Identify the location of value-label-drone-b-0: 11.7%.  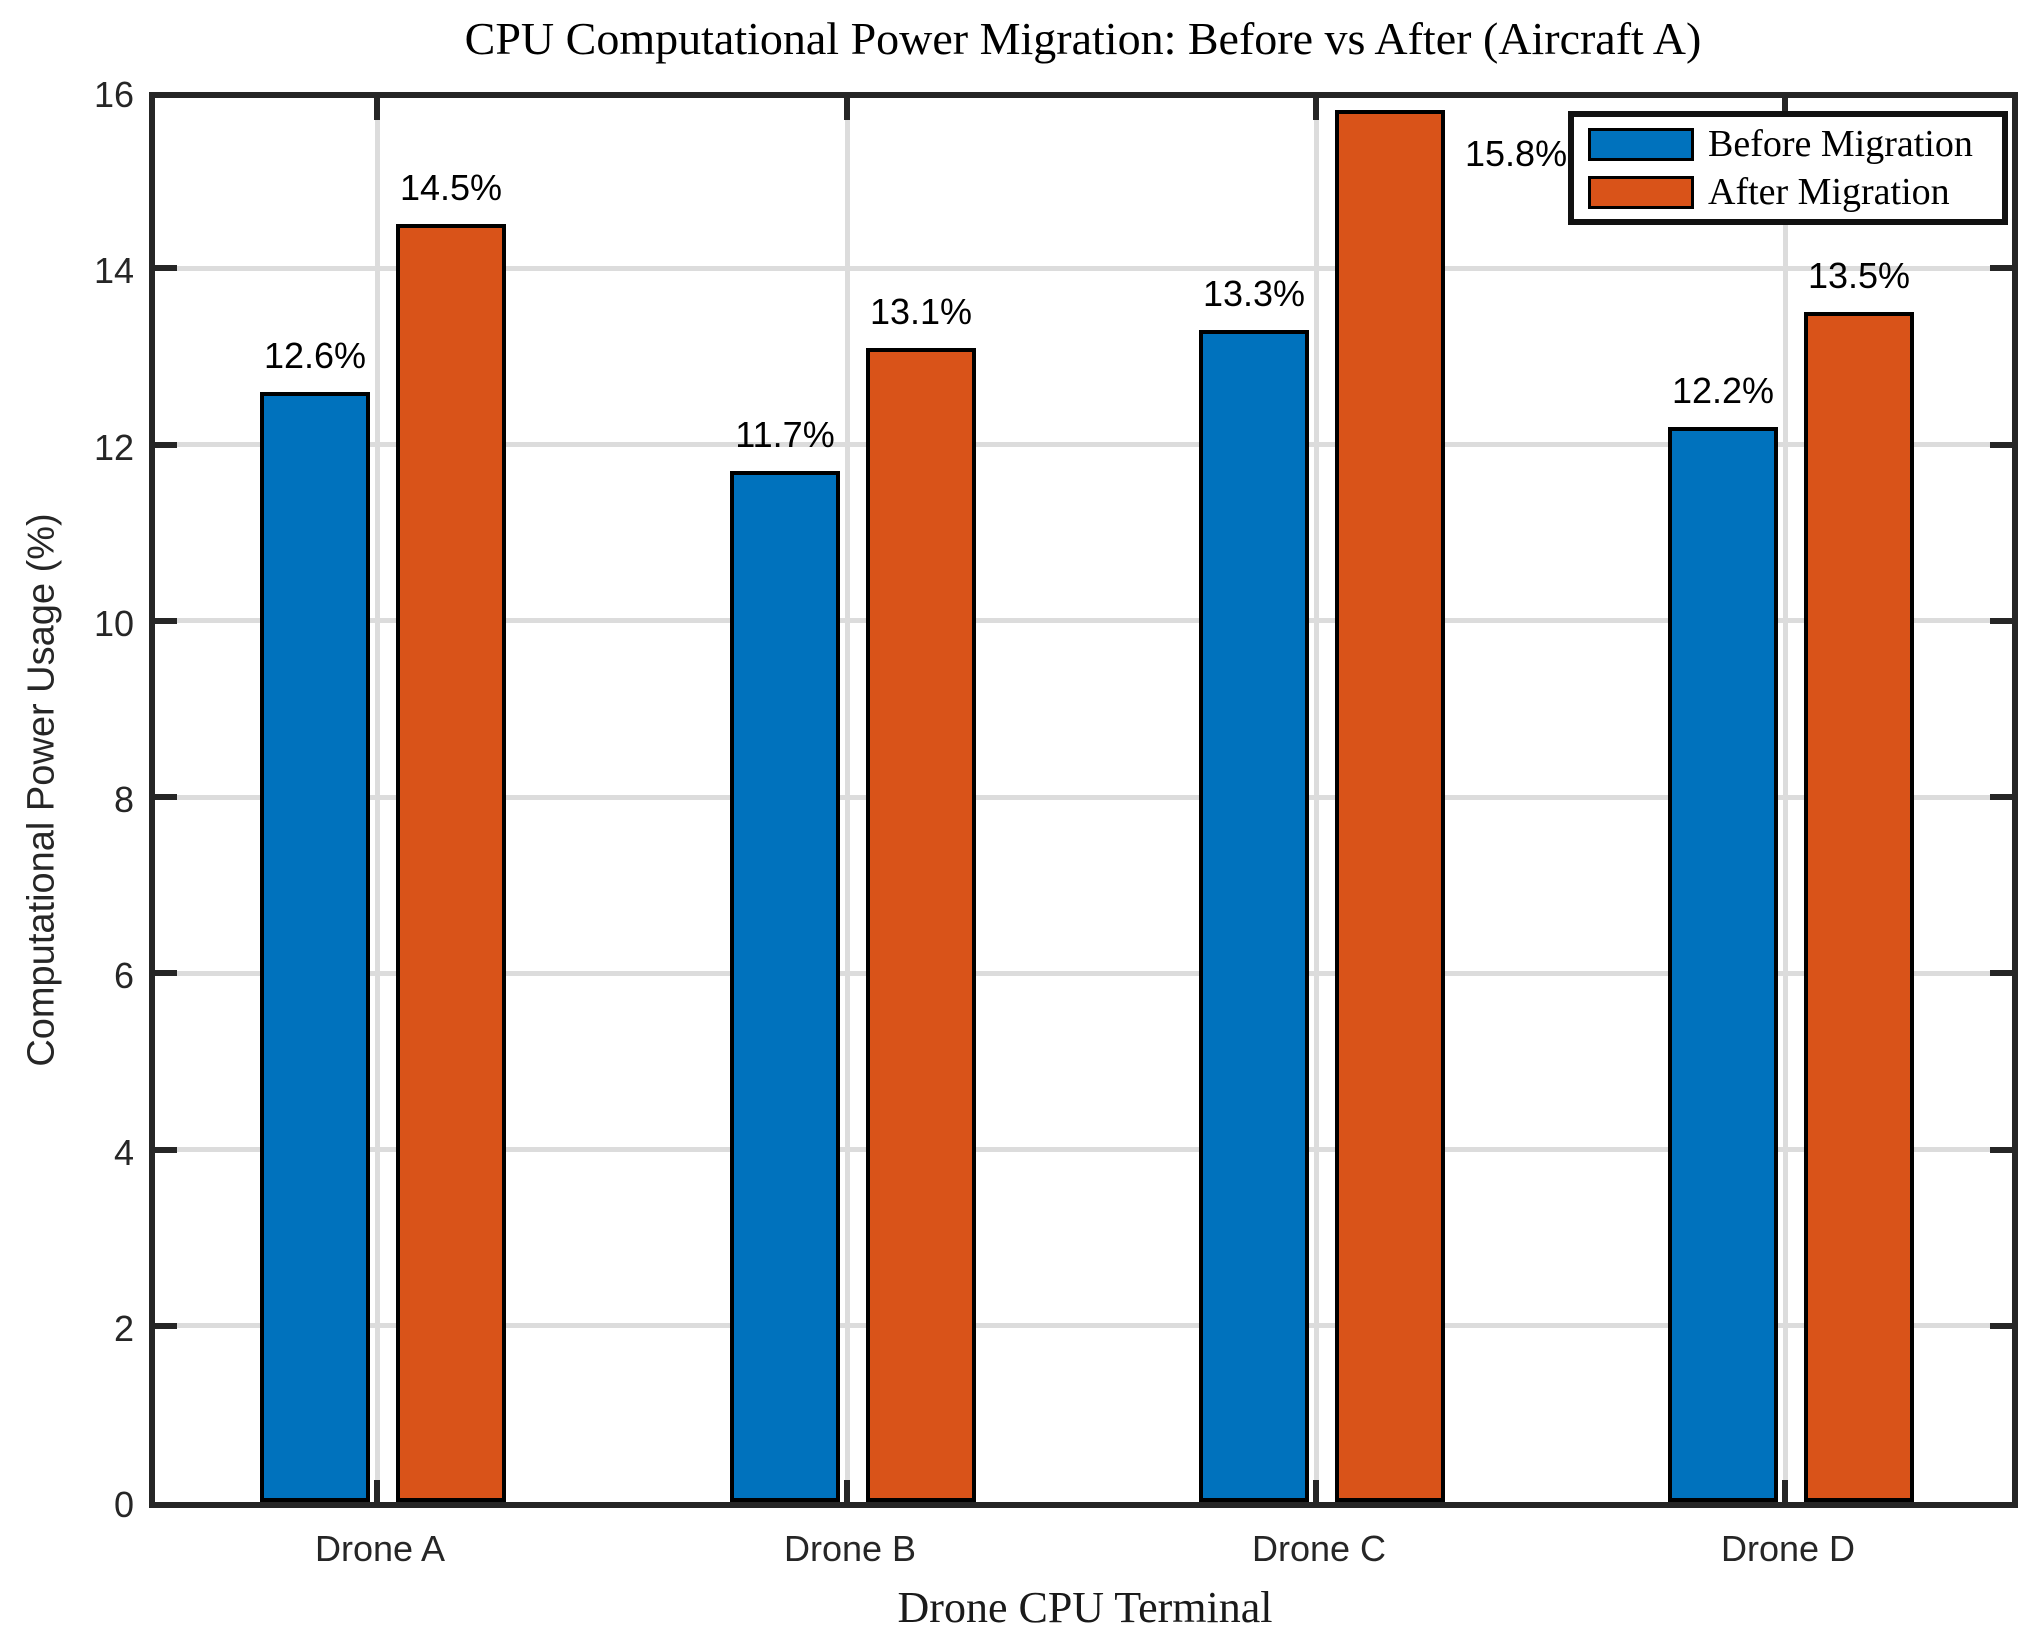
(785, 434).